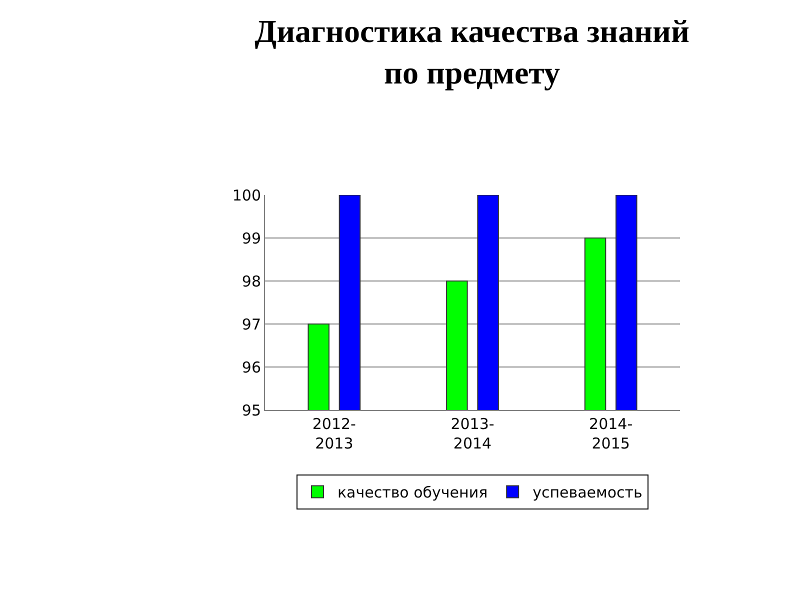 This screenshot has width=800, height=600. What do you see at coordinates (246, 195) in the screenshot?
I see `y-tick-label: 100` at bounding box center [246, 195].